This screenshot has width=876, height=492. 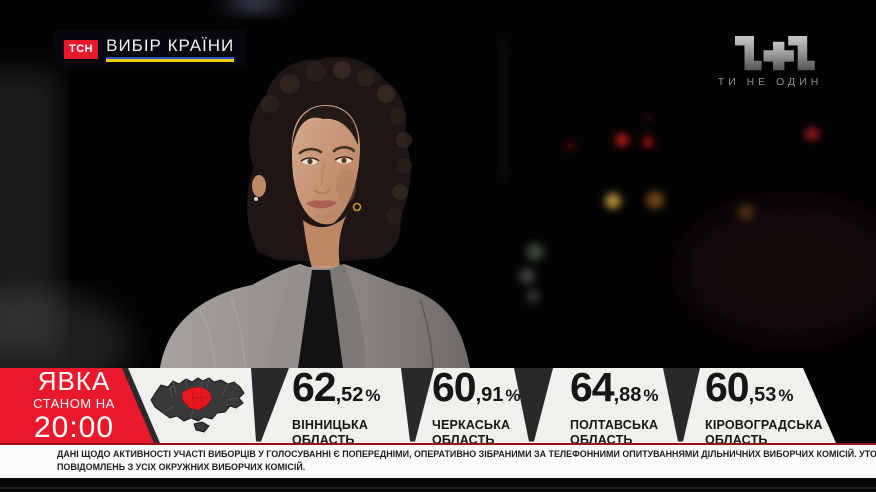 What do you see at coordinates (170, 59) in the screenshot?
I see `ukraine-flag-underline-icon` at bounding box center [170, 59].